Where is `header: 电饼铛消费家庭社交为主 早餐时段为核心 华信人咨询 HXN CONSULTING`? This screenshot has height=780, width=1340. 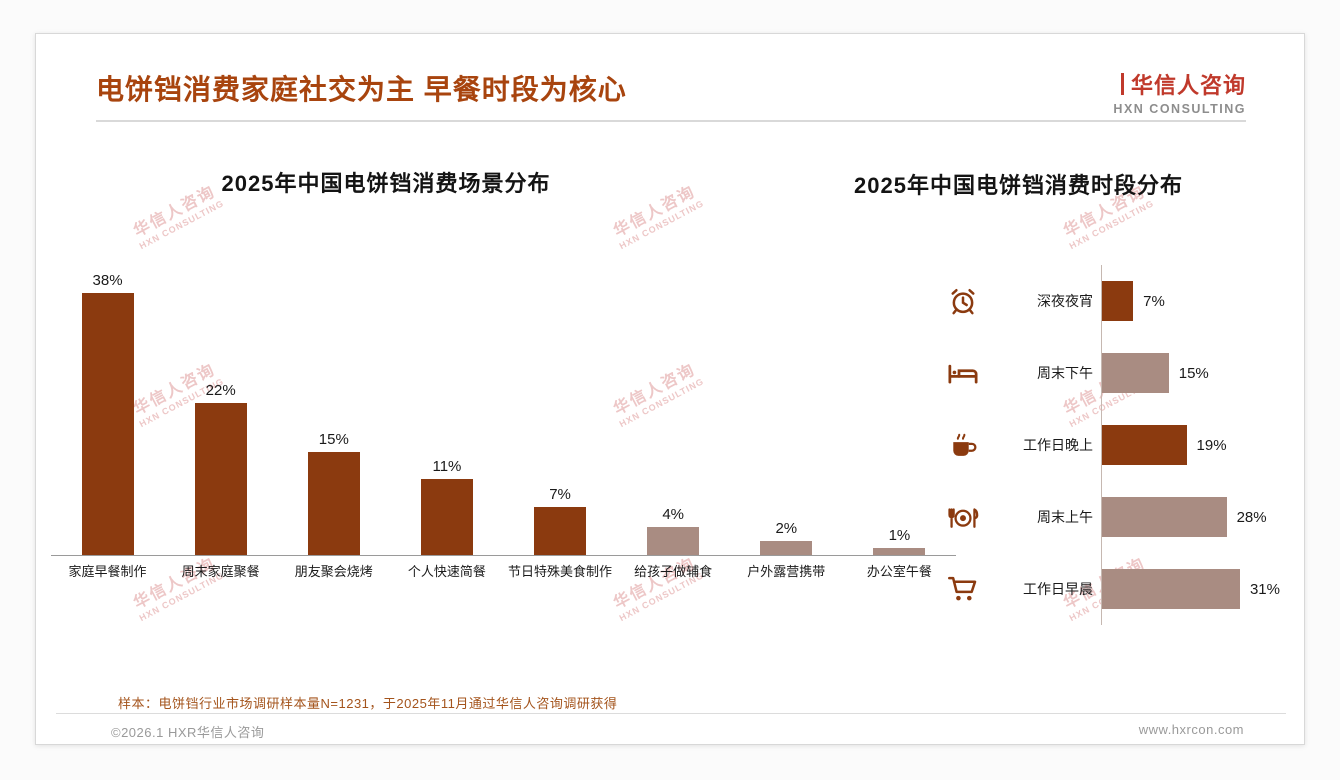 header: 电饼铛消费家庭社交为主 早餐时段为核心 华信人咨询 HXN CONSULTING is located at coordinates (671, 92).